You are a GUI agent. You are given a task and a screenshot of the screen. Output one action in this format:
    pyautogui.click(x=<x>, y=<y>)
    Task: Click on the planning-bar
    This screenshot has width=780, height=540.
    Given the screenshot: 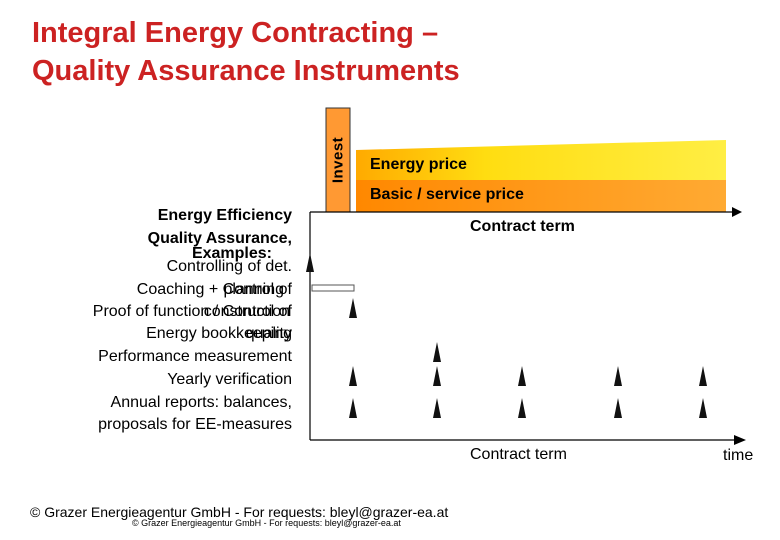 What is the action you would take?
    pyautogui.click(x=333, y=288)
    